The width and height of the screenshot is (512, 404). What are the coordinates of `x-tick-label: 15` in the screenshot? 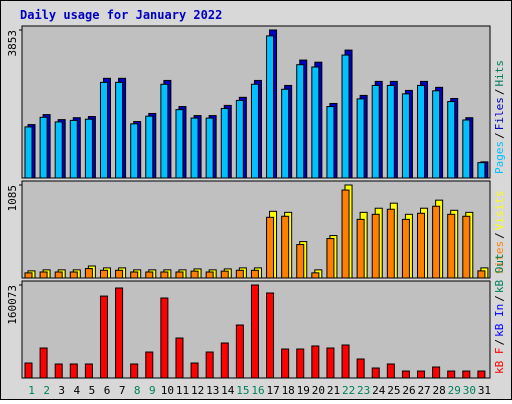 It's located at (242, 390).